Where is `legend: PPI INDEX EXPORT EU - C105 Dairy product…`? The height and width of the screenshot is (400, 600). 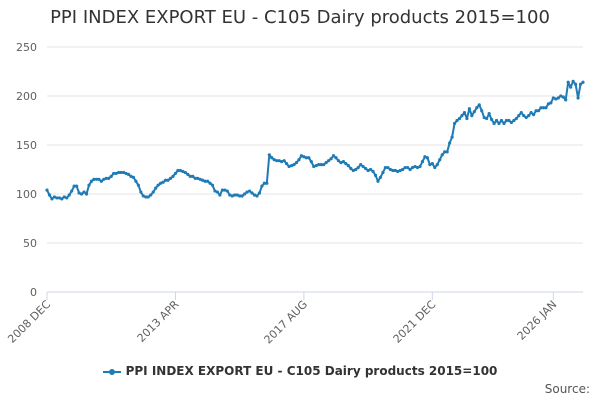 legend: PPI INDEX EXPORT EU - C105 Dairy product… is located at coordinates (300, 371).